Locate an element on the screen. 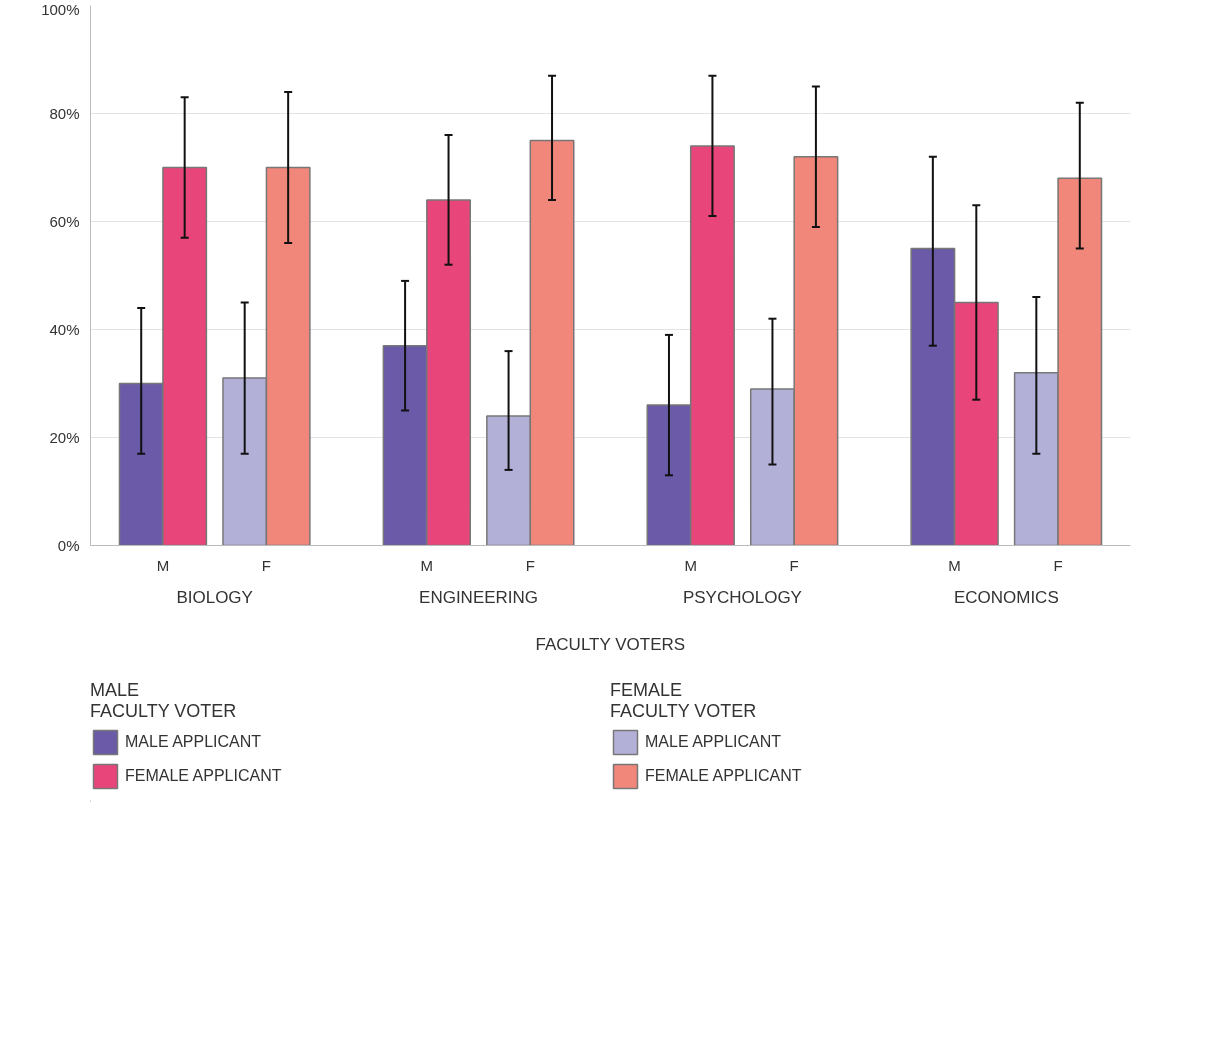  y-tick-label: 0% is located at coordinates (68, 545).